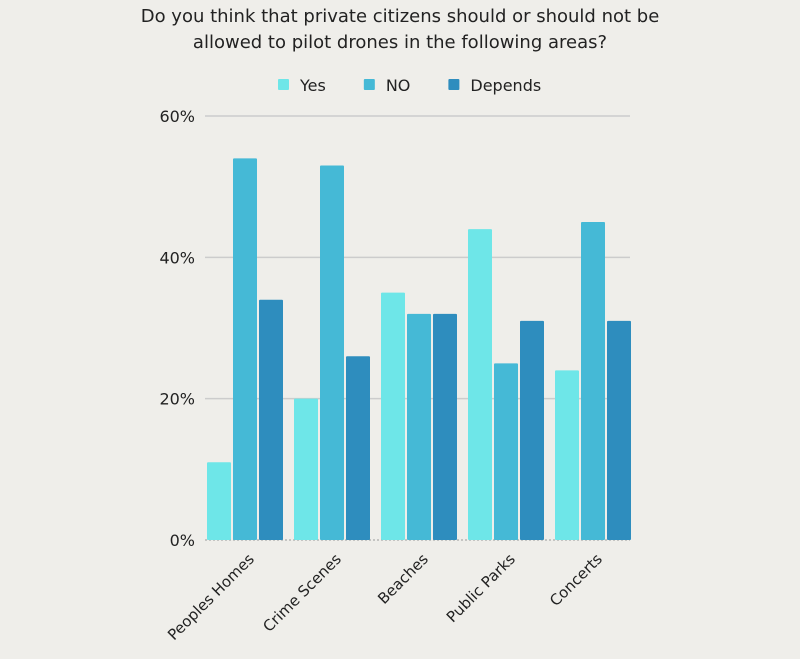 Image resolution: width=800 pixels, height=659 pixels. What do you see at coordinates (312, 85) in the screenshot?
I see `legend-label: Yes` at bounding box center [312, 85].